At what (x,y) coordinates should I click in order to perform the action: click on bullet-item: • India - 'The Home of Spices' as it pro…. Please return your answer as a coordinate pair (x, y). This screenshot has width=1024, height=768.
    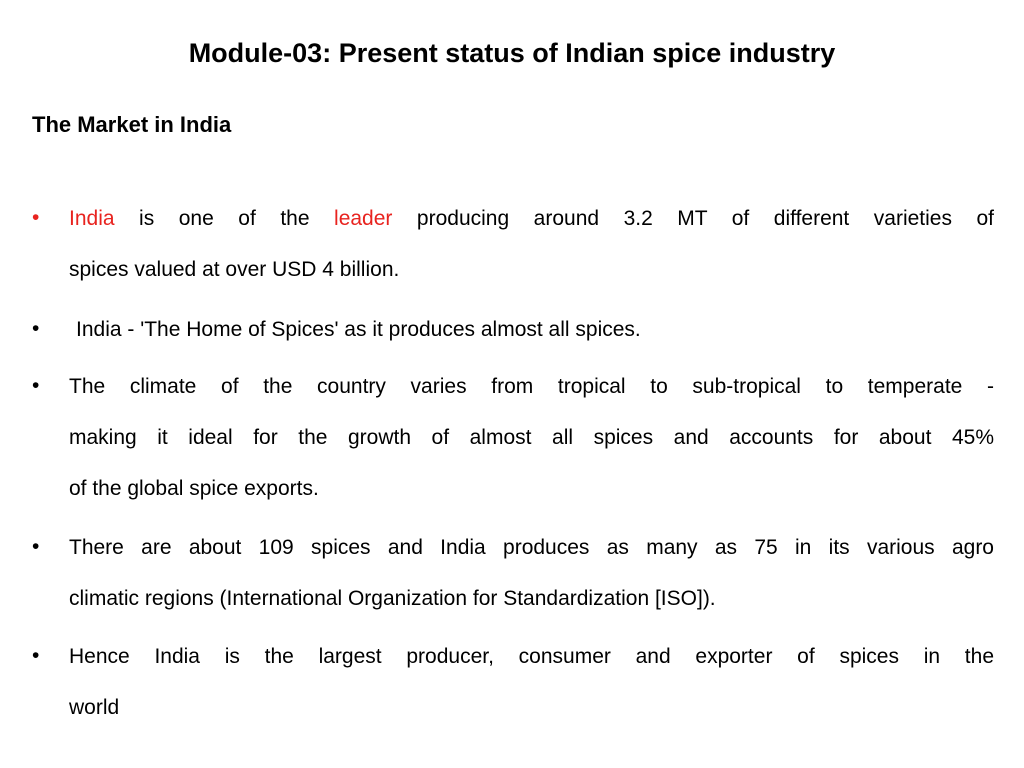
    Looking at the image, I should click on (513, 329).